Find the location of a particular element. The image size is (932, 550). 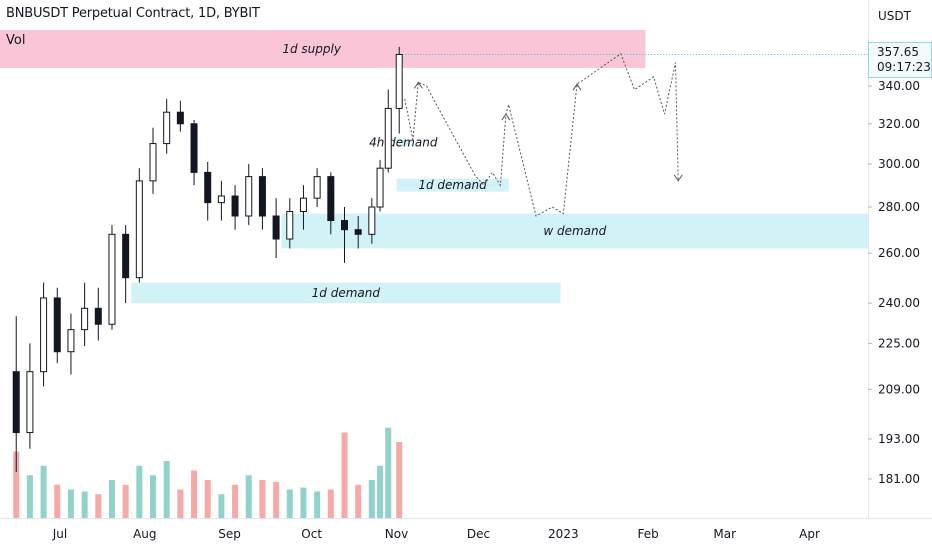

last-price-label: 357.65 09:17:23 is located at coordinates (900, 60).